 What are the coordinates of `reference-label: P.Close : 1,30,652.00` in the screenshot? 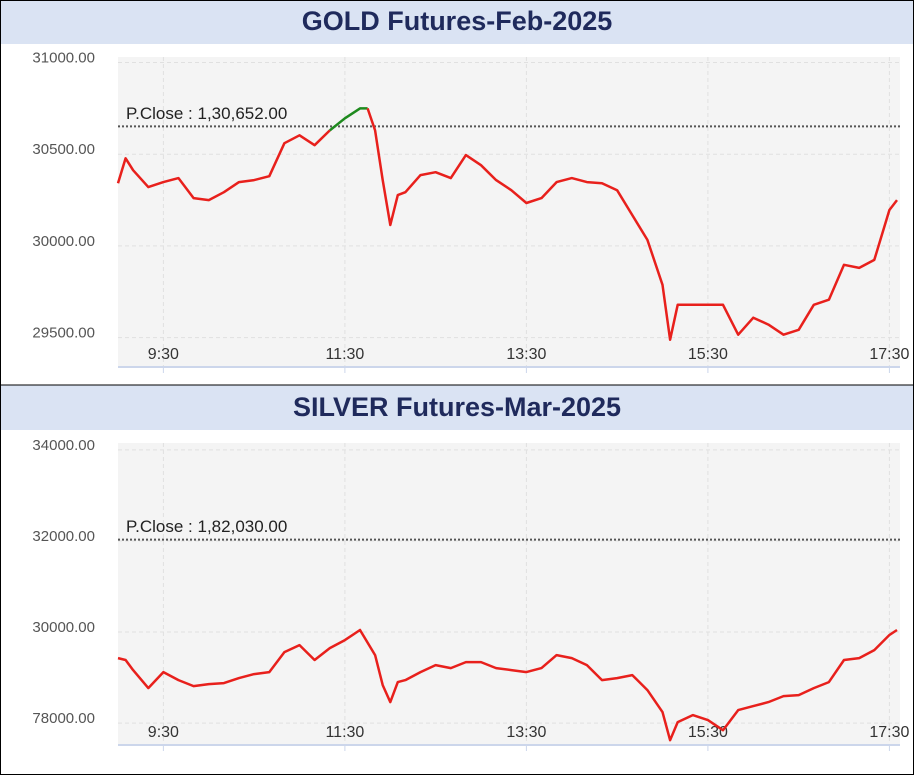 It's located at (206, 113).